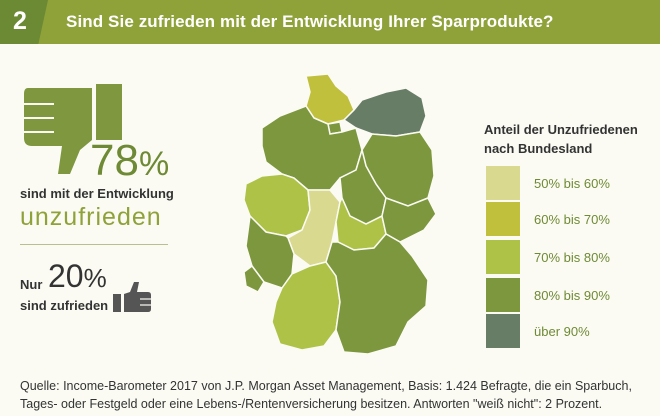  Describe the element at coordinates (572, 219) in the screenshot. I see `legend-label: 60% bis 70%` at that location.